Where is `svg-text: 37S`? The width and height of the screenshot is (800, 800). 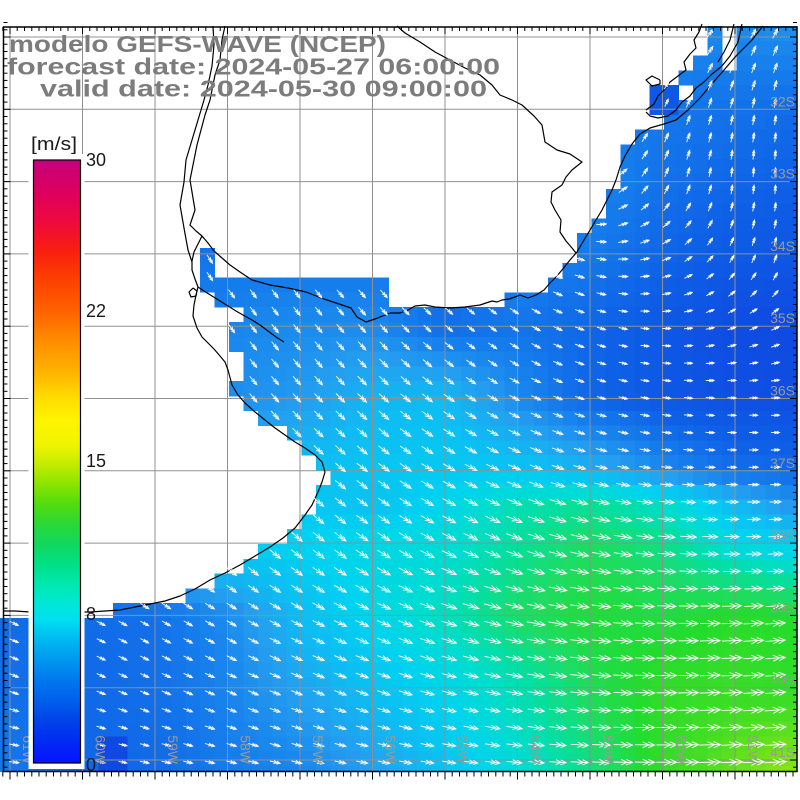 svg-text: 37S is located at coordinates (782, 463).